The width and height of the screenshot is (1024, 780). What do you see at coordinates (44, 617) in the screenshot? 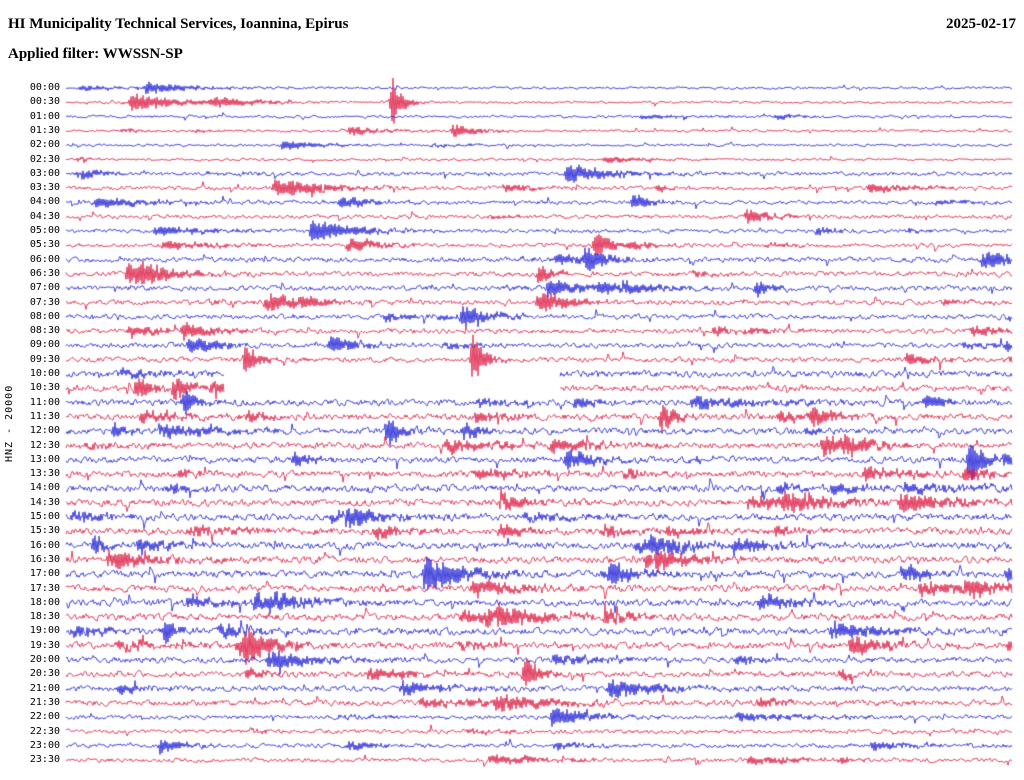
I see `time-label: 18:30` at bounding box center [44, 617].